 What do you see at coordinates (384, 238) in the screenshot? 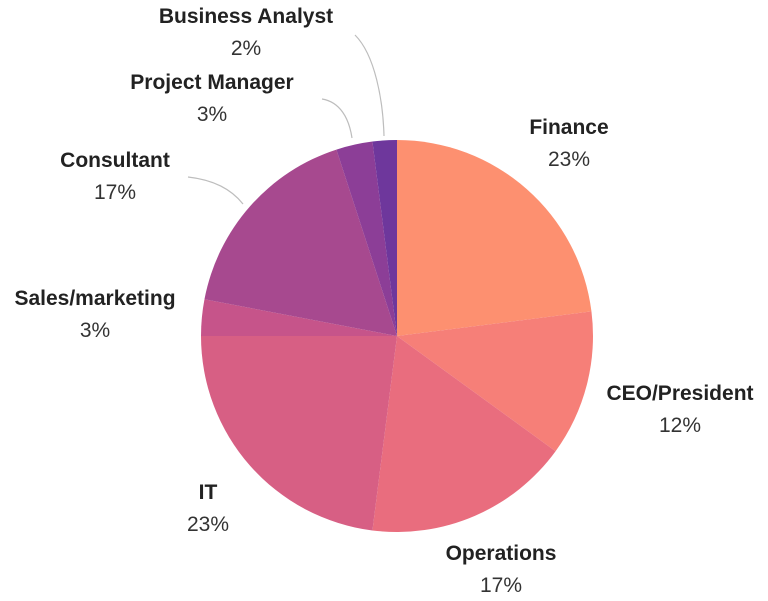
I see `pie-slice-business-analyst` at bounding box center [384, 238].